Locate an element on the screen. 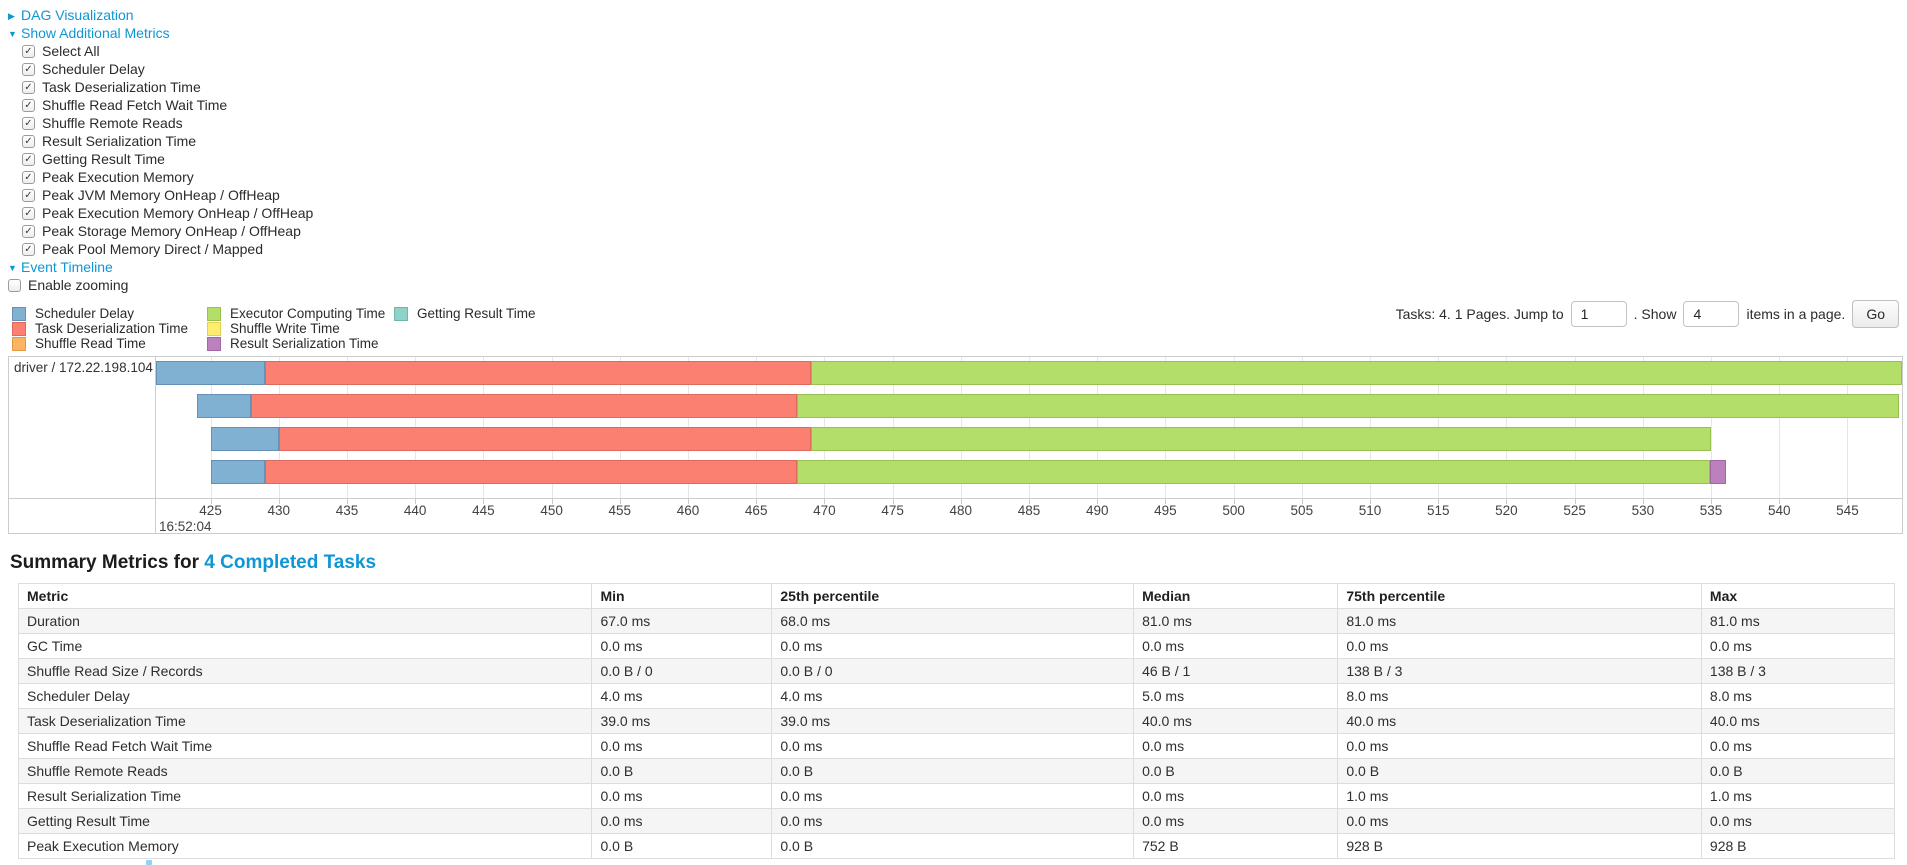 The width and height of the screenshot is (1907, 865). scheduler-swatch-icon is located at coordinates (19, 313).